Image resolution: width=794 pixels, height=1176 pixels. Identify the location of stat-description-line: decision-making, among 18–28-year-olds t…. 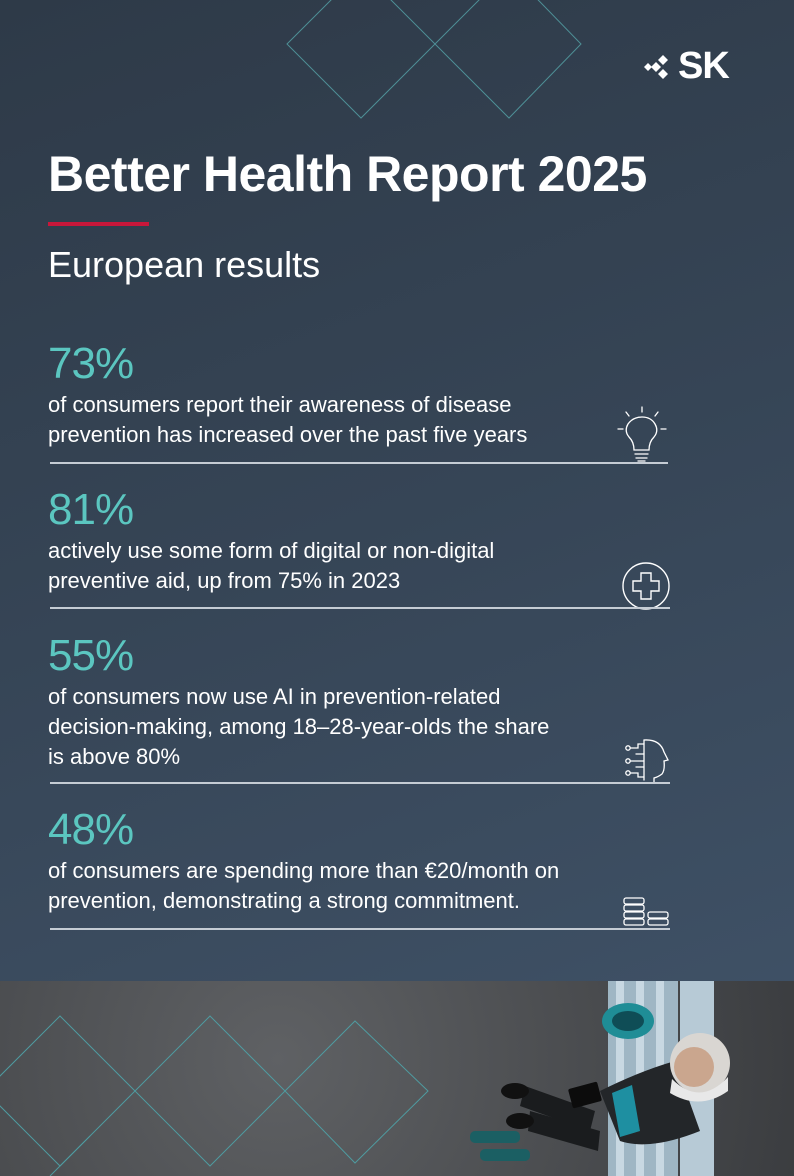
(299, 726).